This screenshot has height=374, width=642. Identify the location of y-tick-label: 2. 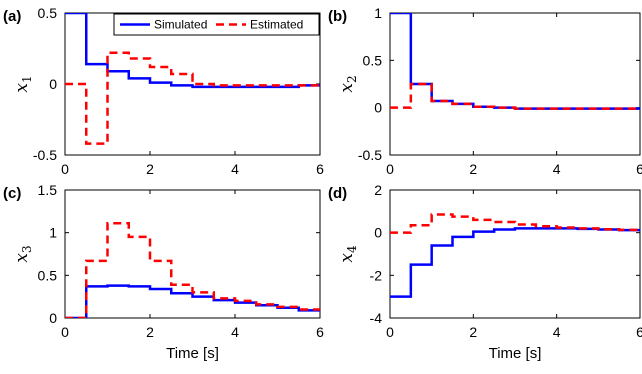
(378, 190).